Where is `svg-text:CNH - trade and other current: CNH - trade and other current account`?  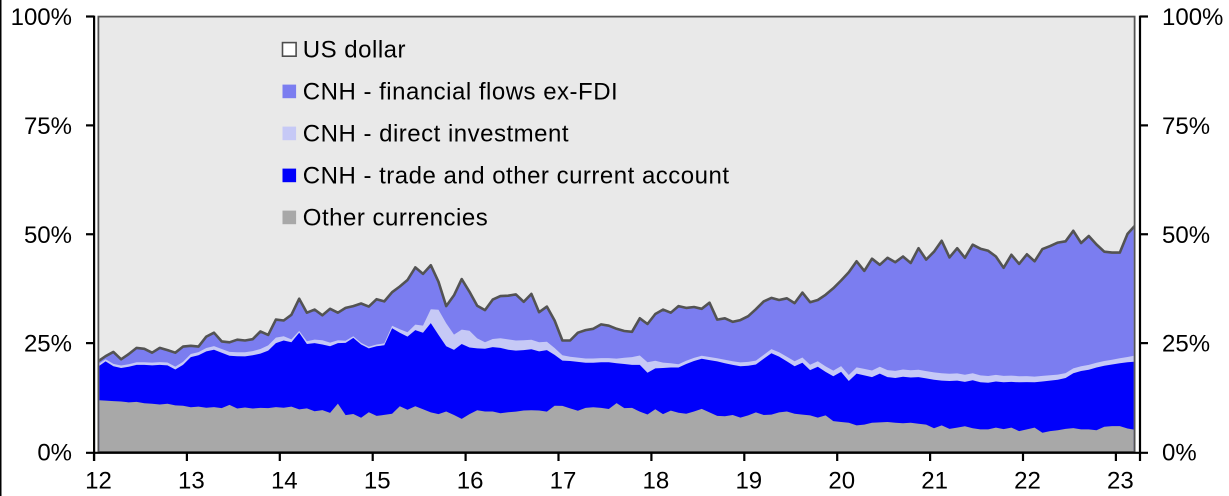
svg-text:CNH - trade and other current: CNH - trade and other current account is located at coordinates (516, 176).